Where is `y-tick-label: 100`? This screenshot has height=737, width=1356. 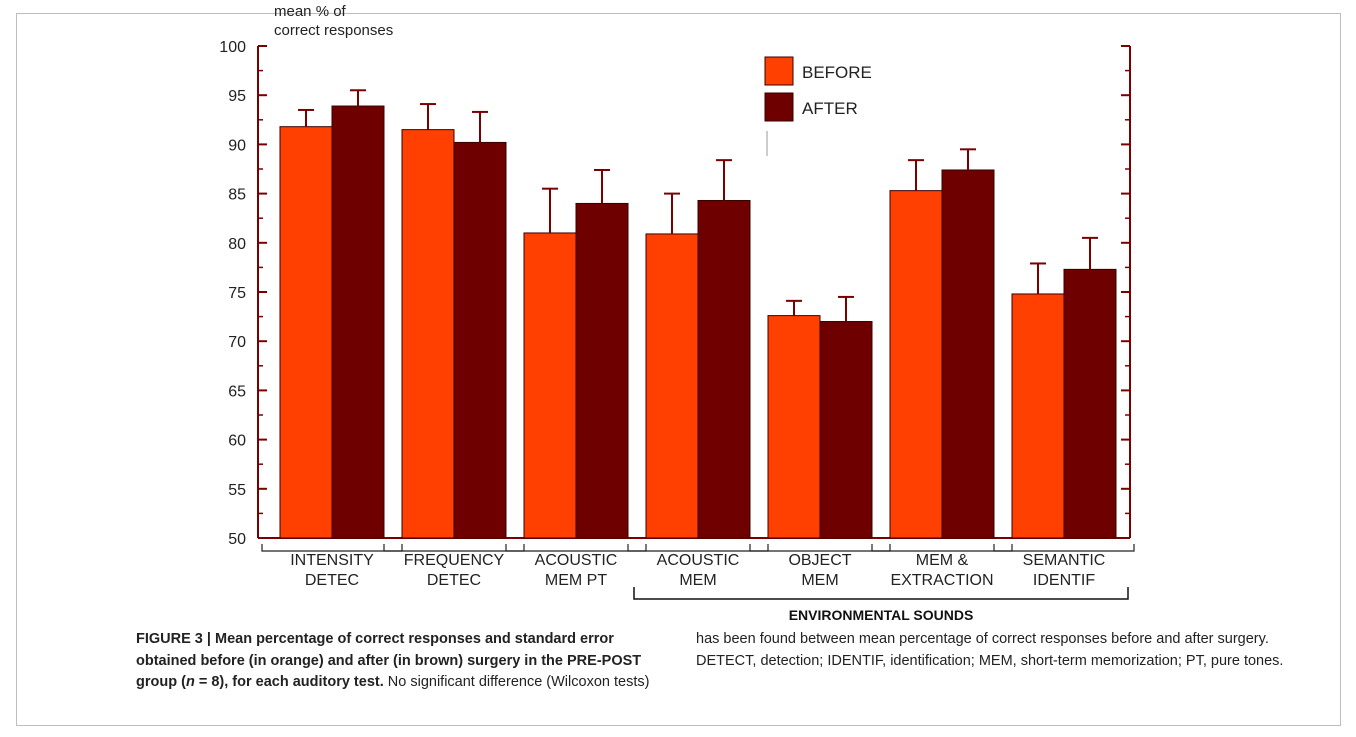
y-tick-label: 100 is located at coordinates (232, 47).